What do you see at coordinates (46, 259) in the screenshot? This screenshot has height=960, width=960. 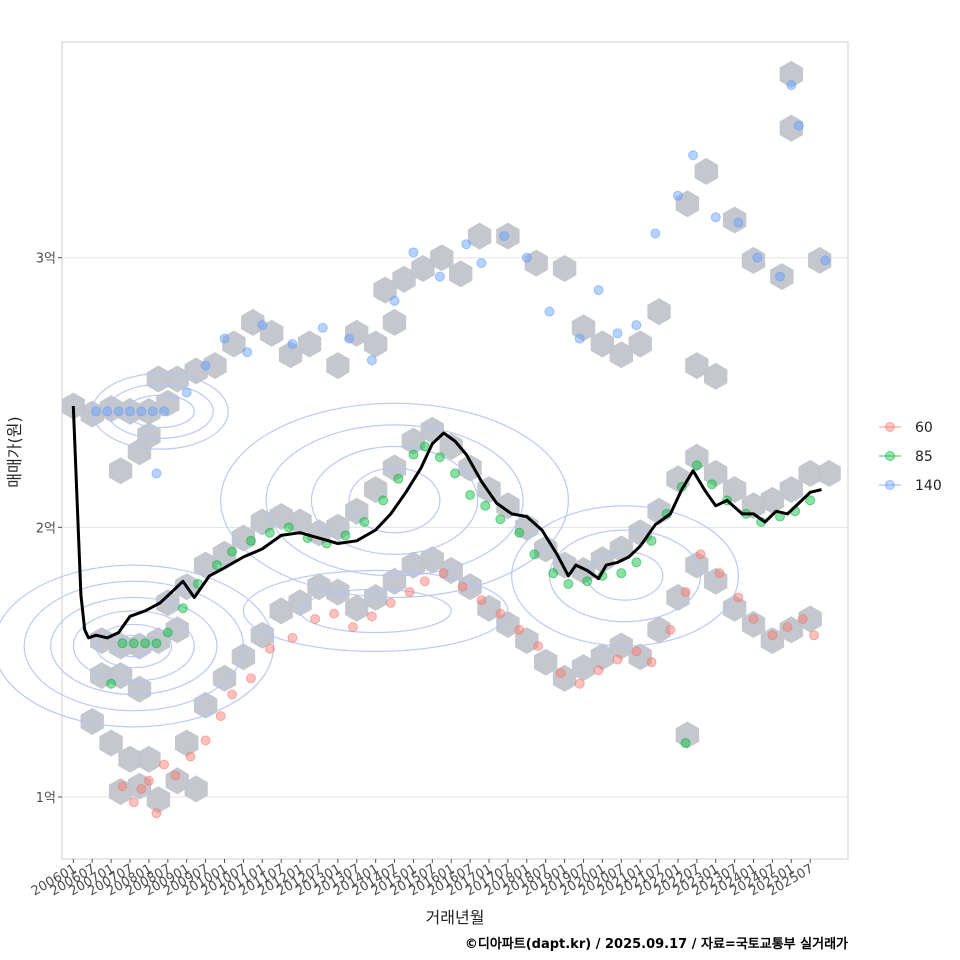 I see `y-tick-label: 3억` at bounding box center [46, 259].